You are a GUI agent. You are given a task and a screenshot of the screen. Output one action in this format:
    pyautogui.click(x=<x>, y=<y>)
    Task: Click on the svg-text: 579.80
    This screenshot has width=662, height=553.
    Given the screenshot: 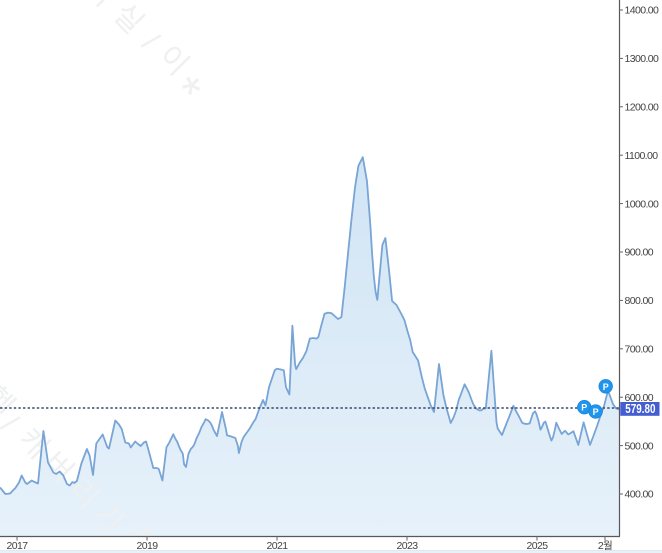 What is the action you would take?
    pyautogui.click(x=640, y=409)
    